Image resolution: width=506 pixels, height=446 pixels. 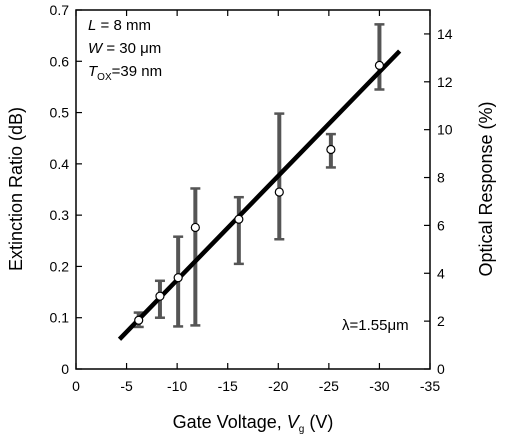 I want to click on y-left-tick-label: 0.3, so click(x=60, y=215).